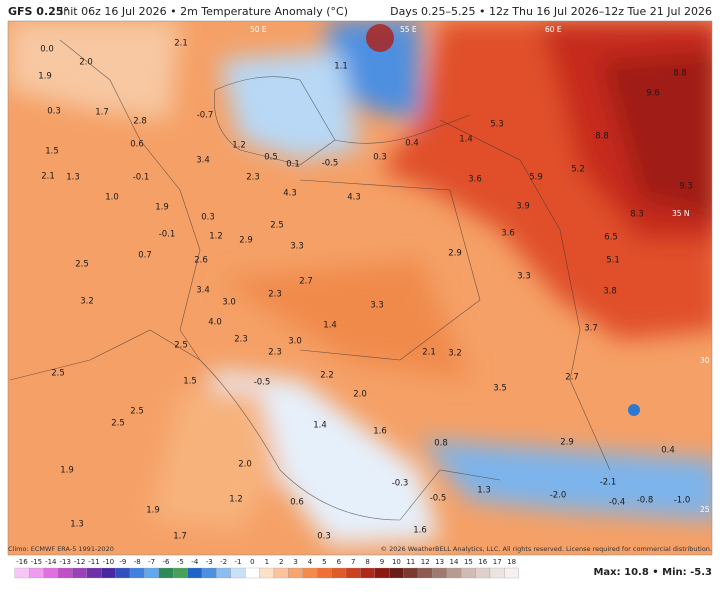 This screenshot has width=720, height=595. I want to click on anomaly-label: 5.9, so click(536, 178).